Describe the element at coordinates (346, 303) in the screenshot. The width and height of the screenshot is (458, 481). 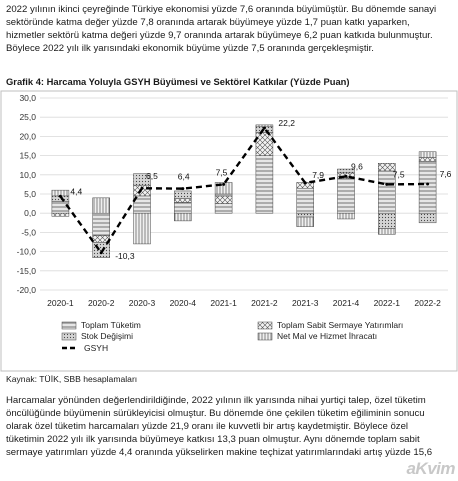
I see `x-tick-label: 2021-4` at that location.